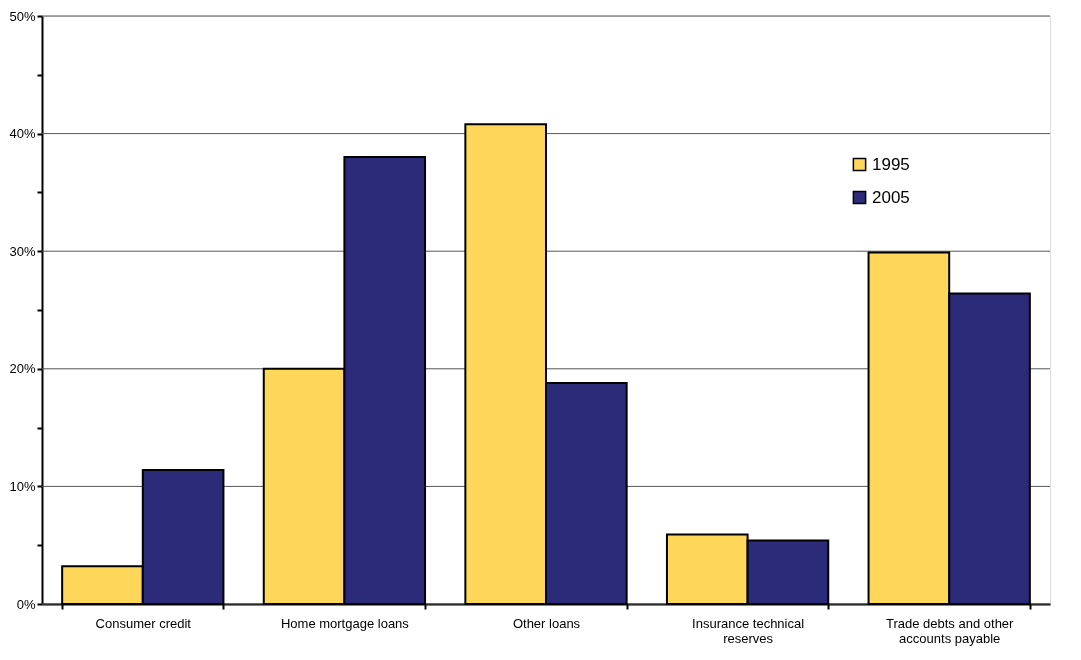 The image size is (1081, 660). What do you see at coordinates (26, 604) in the screenshot?
I see `y-tick-label: 0%` at bounding box center [26, 604].